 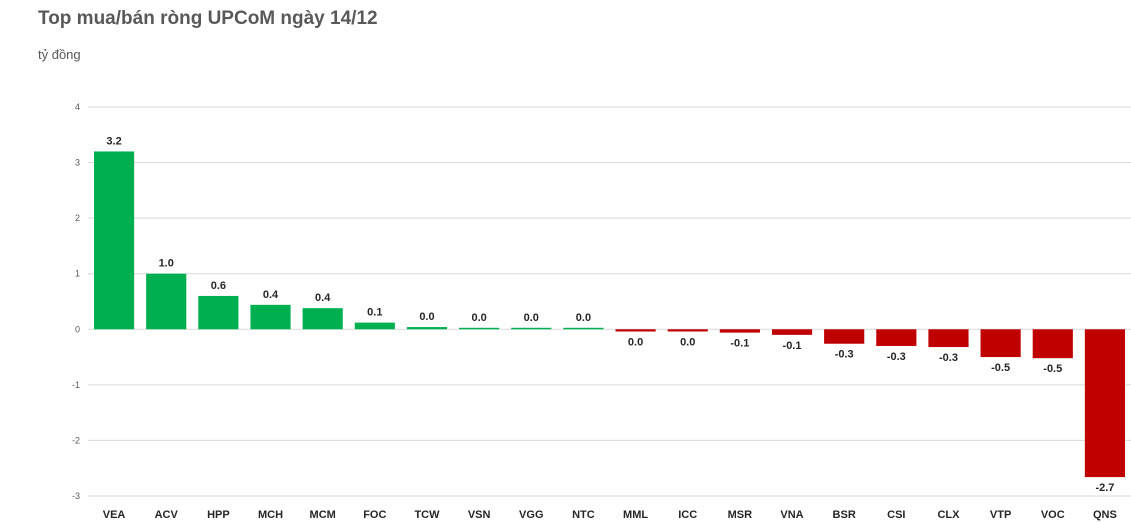 I want to click on x-tick-label: VSN, so click(x=479, y=515).